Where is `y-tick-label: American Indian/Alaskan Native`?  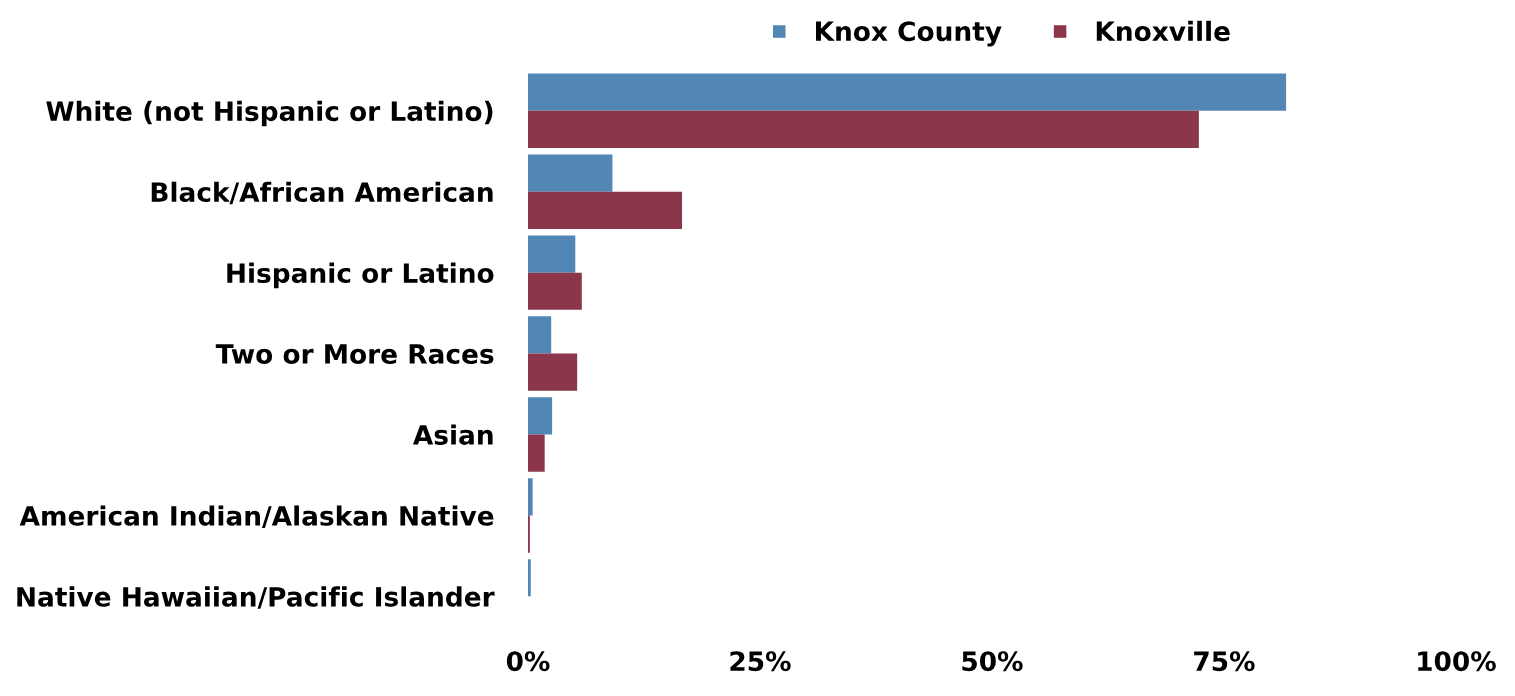
y-tick-label: American Indian/Alaskan Native is located at coordinates (256, 516).